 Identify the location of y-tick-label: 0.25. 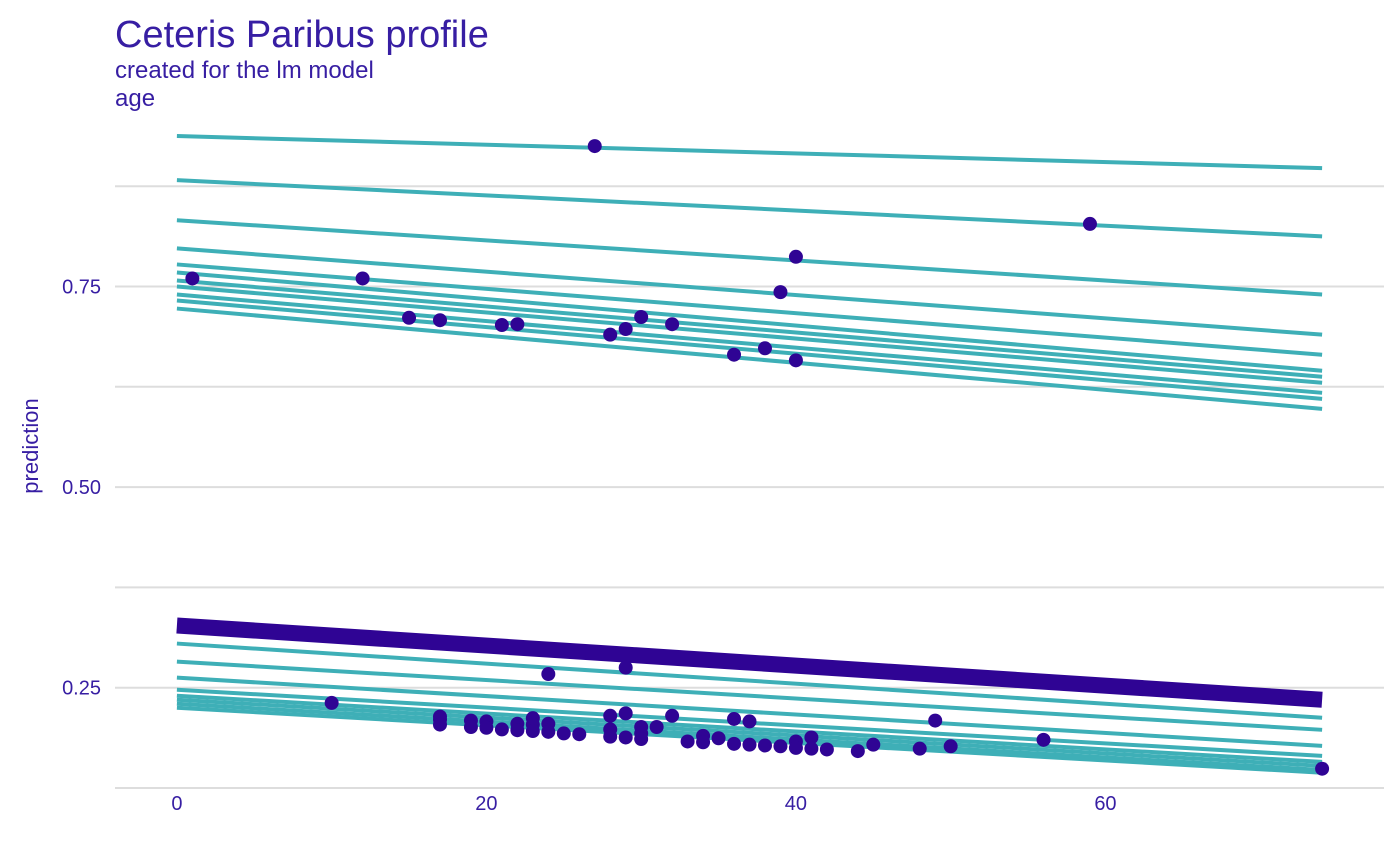
(81, 689).